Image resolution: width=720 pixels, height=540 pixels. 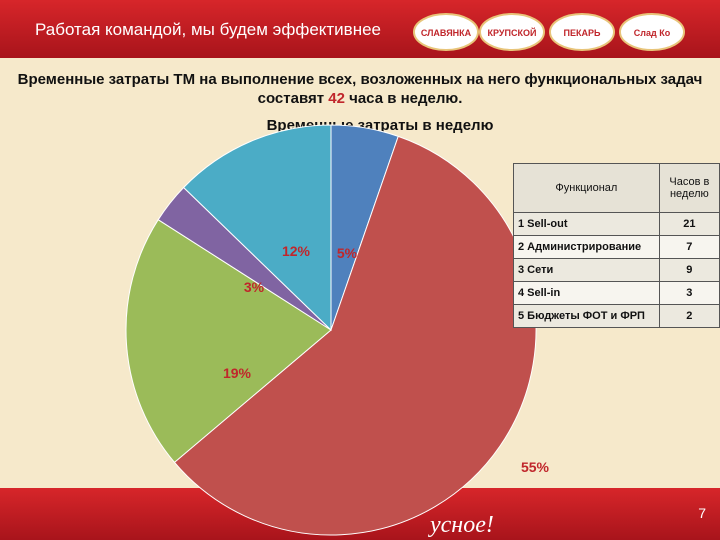 I want to click on heading-highlight: 42, so click(x=336, y=98).